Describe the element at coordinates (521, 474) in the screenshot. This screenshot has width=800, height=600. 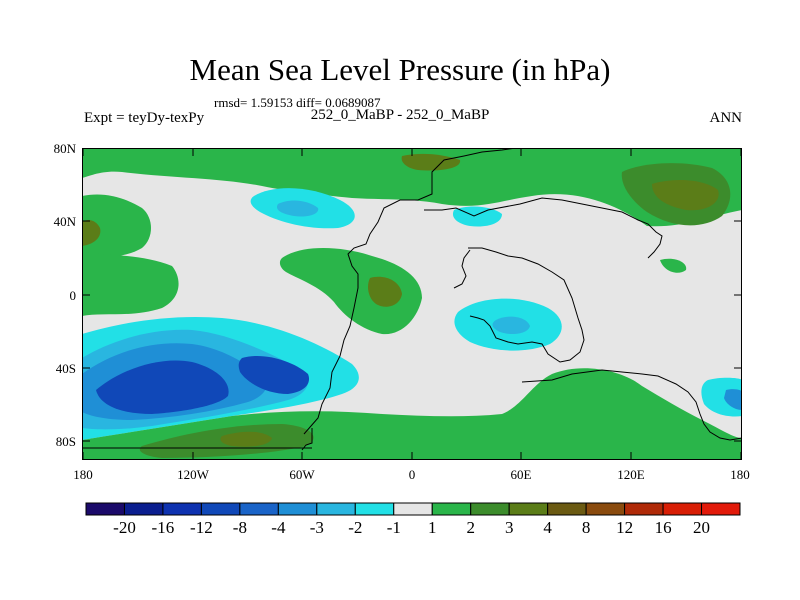
I see `lon-label-60e: 60E` at that location.